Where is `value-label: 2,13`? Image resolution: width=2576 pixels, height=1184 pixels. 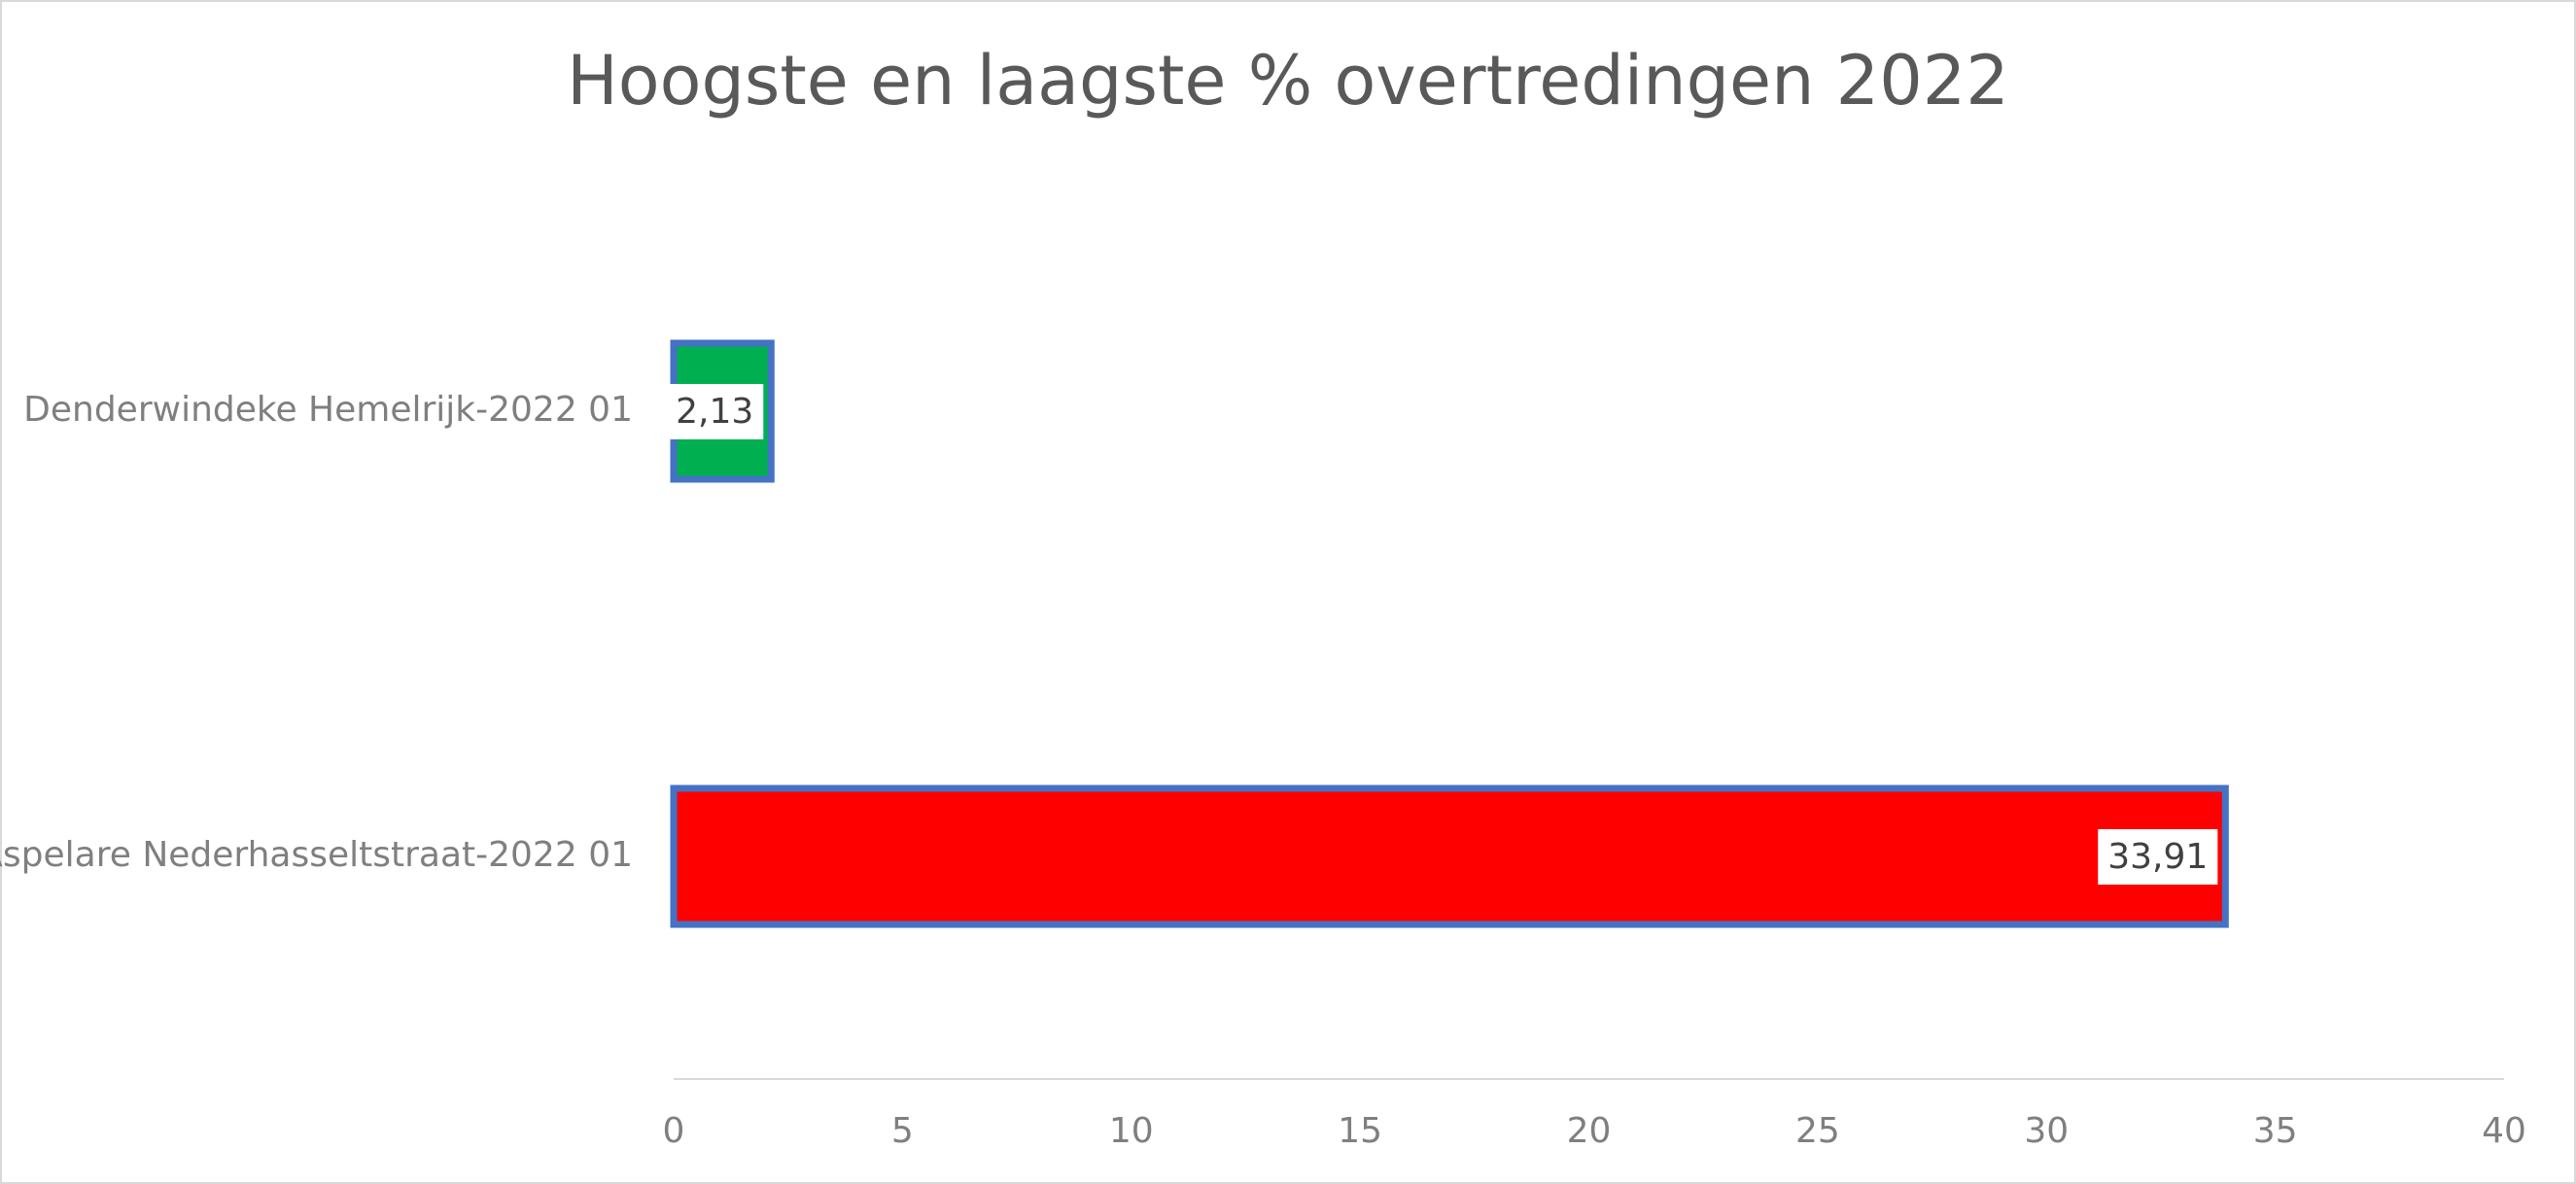
value-label: 2,13 is located at coordinates (714, 412).